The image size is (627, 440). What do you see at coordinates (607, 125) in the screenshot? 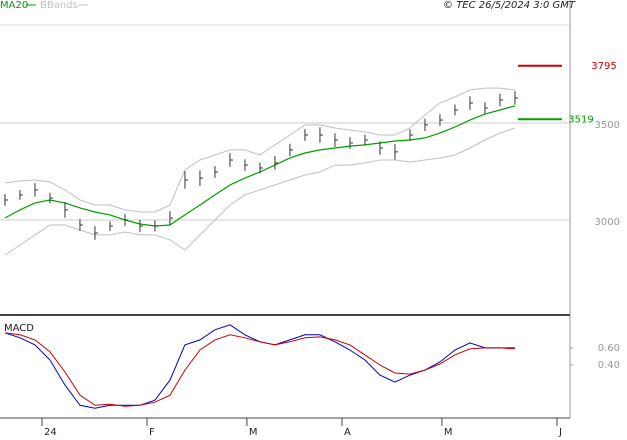
I see `y-tick-label: 3500` at bounding box center [607, 125].